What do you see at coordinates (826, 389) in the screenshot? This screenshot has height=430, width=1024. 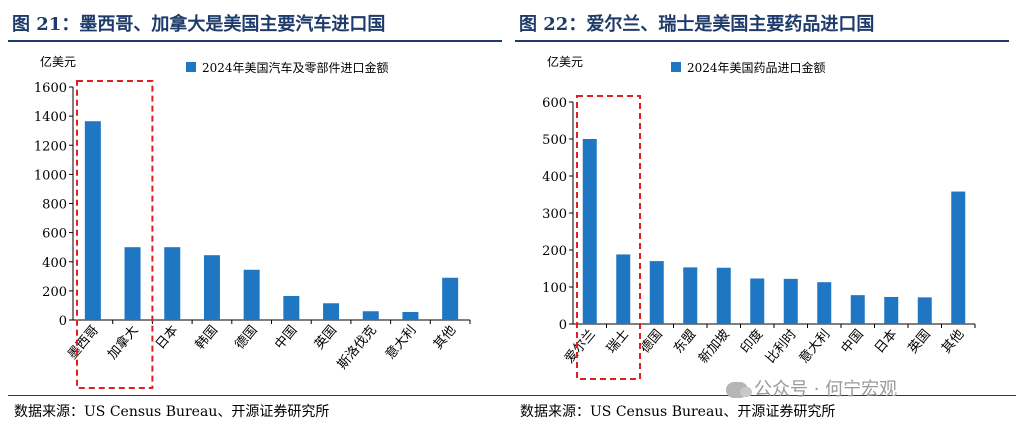 I see `watermark-text: 公众号 · 何宁宏观` at bounding box center [826, 389].